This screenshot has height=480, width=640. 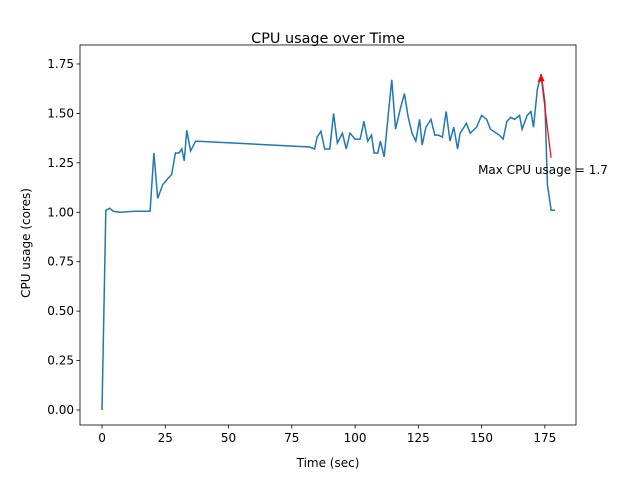 I want to click on y-tick-label: 1.75, so click(x=60, y=64).